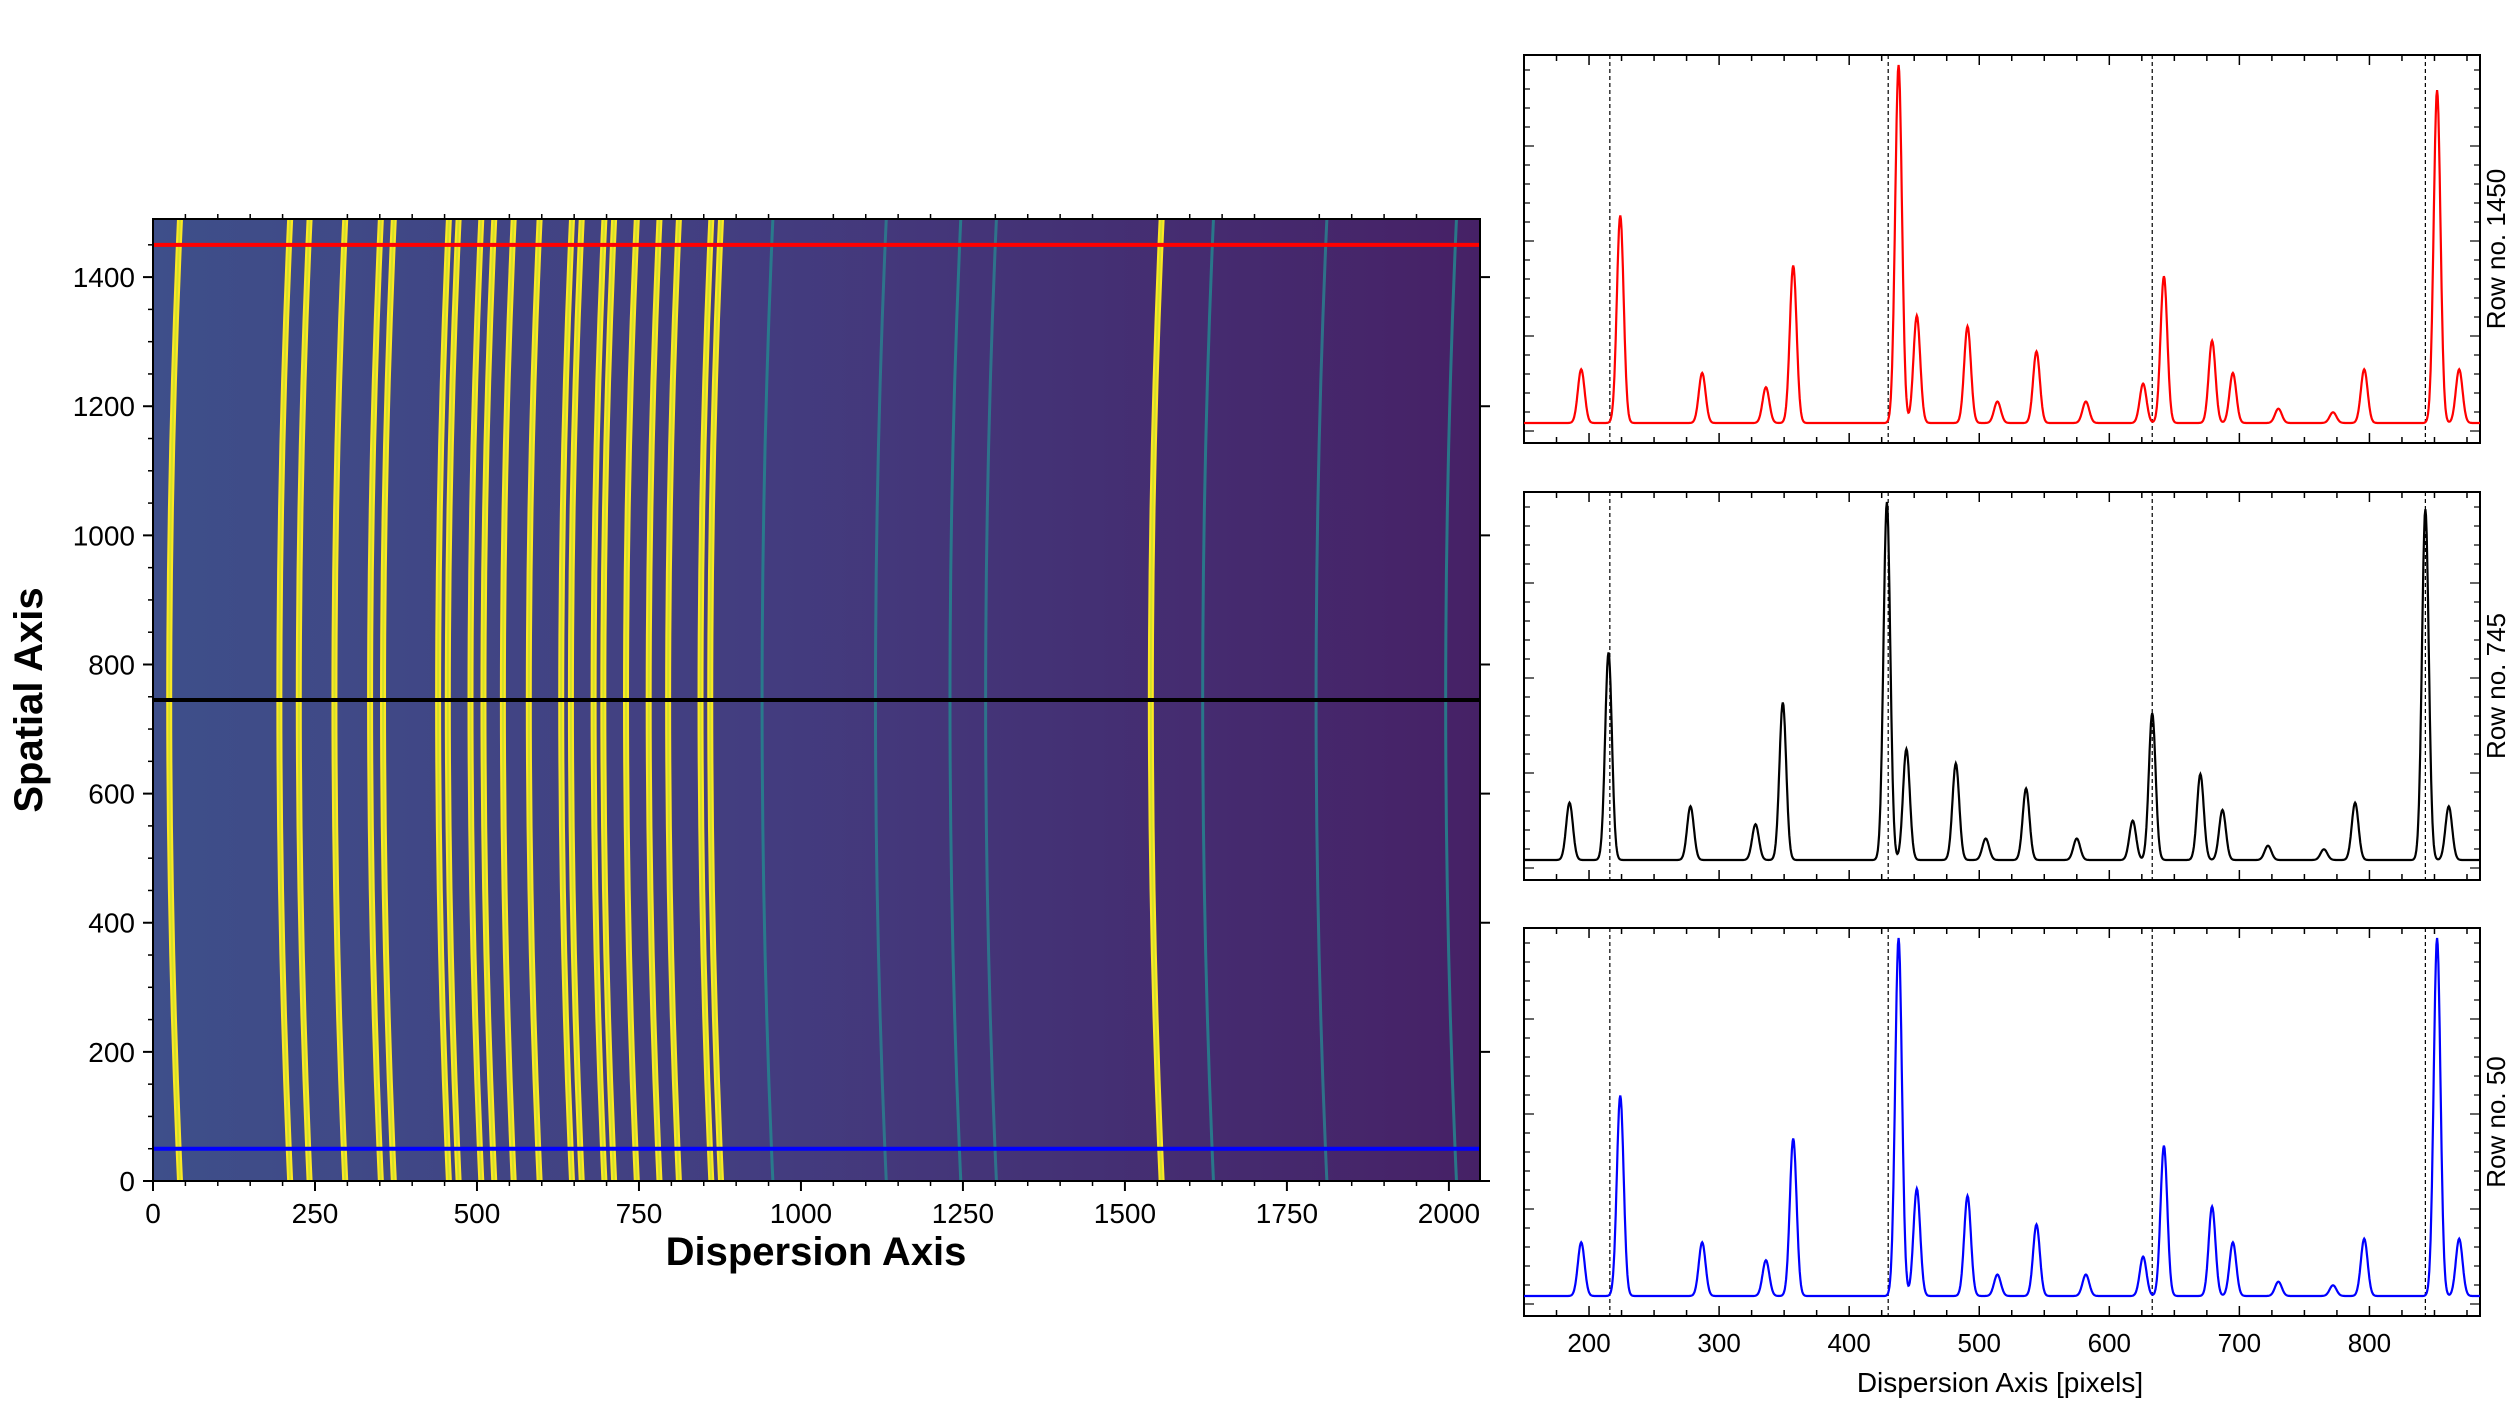  What do you see at coordinates (1449, 1213) in the screenshot?
I see `heatmap-x-tick-label: 2000` at bounding box center [1449, 1213].